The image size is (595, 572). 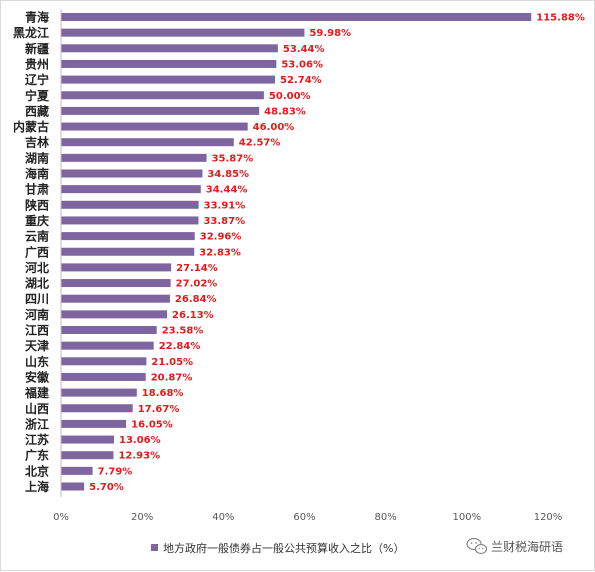 I want to click on data-label-27: 13.06%, so click(x=140, y=440).